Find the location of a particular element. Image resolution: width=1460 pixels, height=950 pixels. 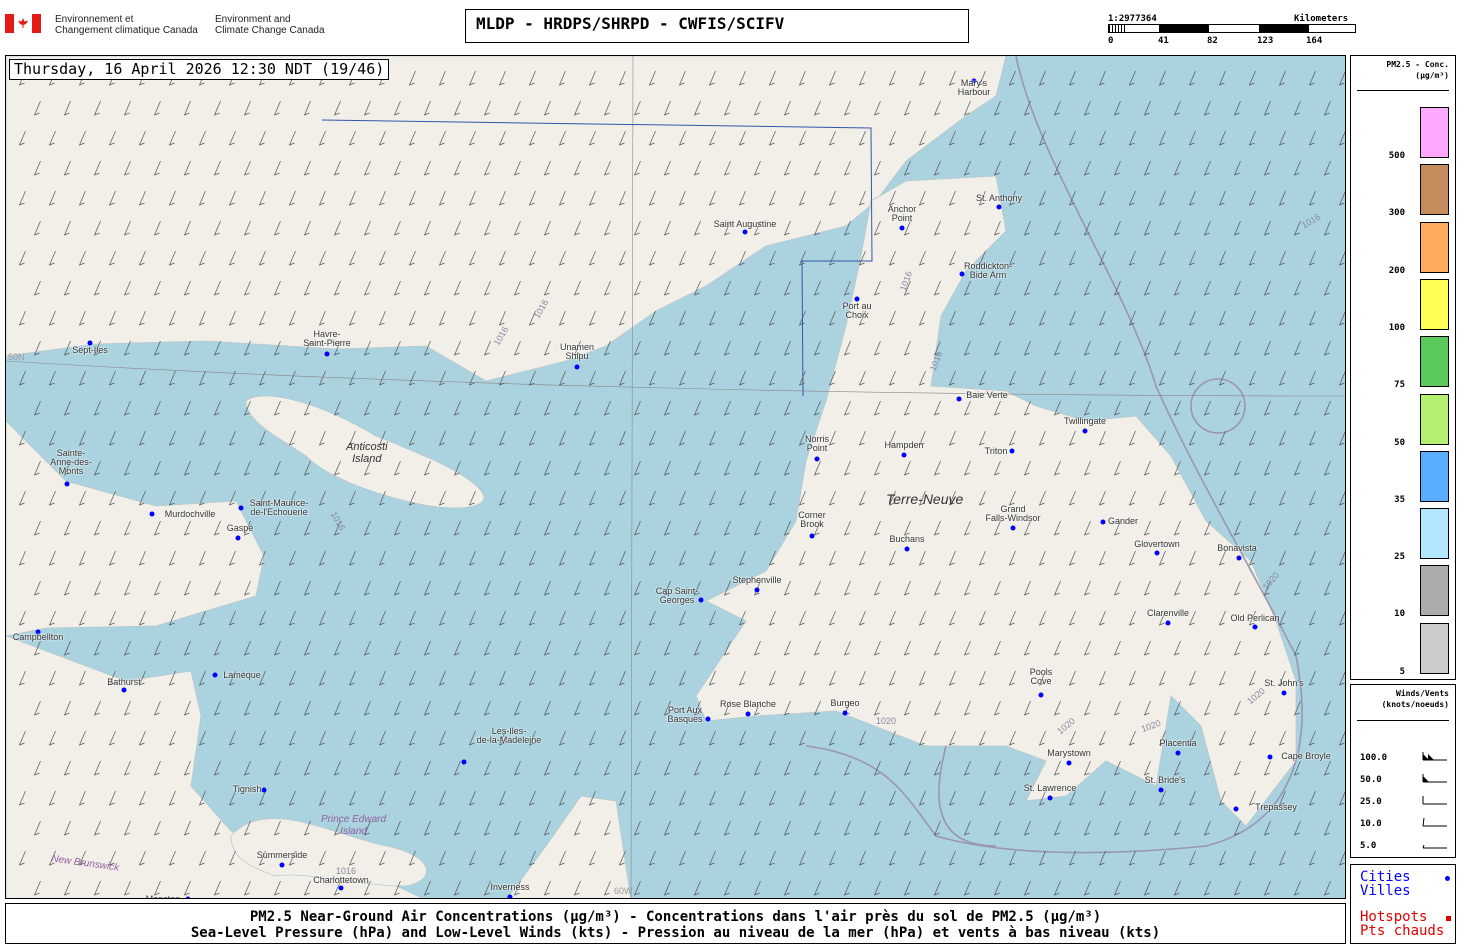

scale-tick: 41 is located at coordinates (1163, 41).